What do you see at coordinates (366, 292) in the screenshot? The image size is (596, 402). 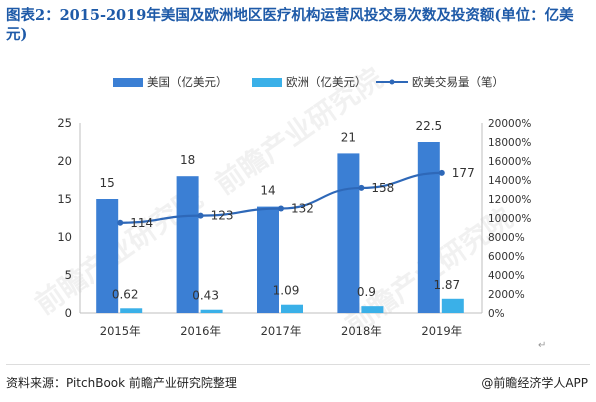 I see `bar-label-eu: 0.9` at bounding box center [366, 292].